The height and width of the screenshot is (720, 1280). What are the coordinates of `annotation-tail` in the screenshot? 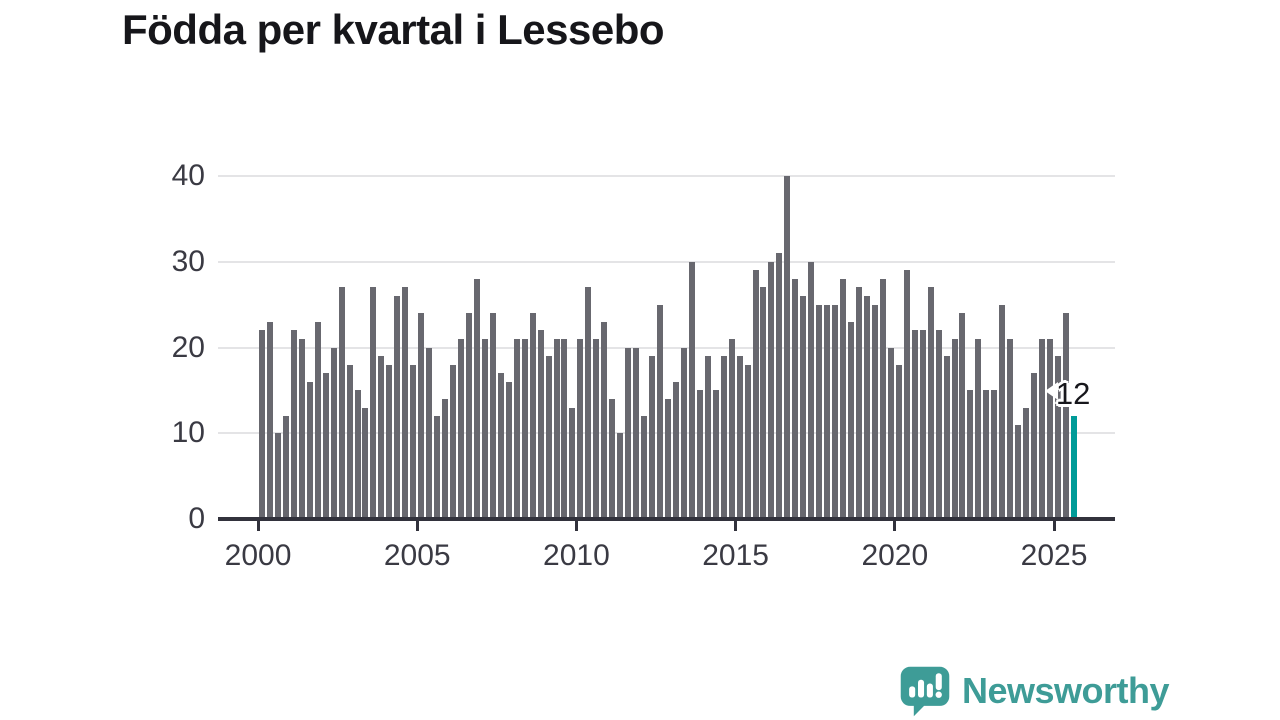 It's located at (1051, 391).